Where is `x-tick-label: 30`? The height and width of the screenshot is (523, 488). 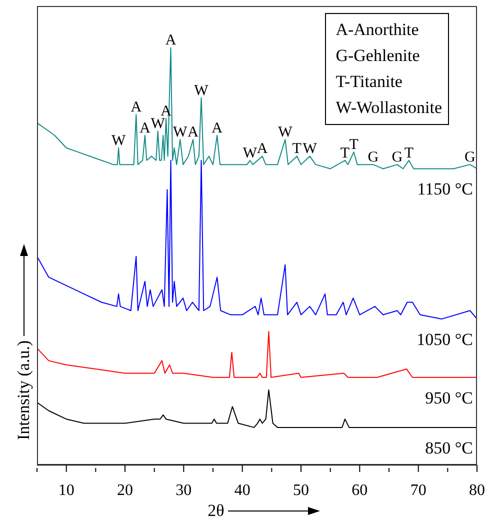 x-tick-label: 30 is located at coordinates (184, 490).